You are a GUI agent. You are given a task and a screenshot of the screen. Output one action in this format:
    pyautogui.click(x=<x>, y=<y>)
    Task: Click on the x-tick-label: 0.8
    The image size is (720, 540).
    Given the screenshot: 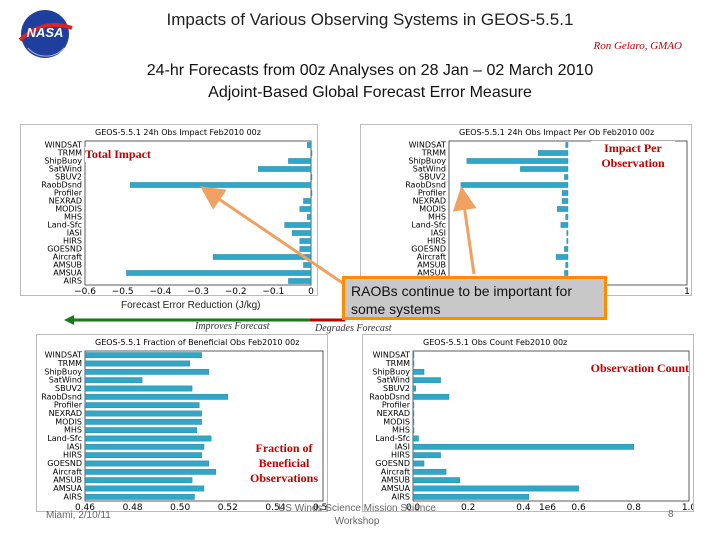 What is the action you would take?
    pyautogui.click(x=634, y=507)
    